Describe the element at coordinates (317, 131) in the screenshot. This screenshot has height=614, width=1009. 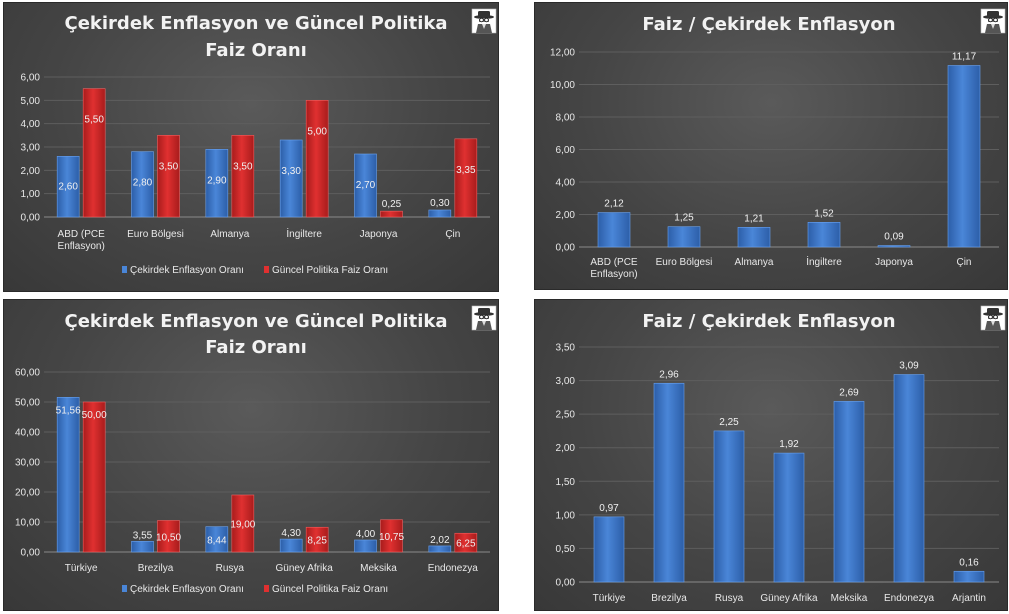
I see `data-label: 5,00` at that location.